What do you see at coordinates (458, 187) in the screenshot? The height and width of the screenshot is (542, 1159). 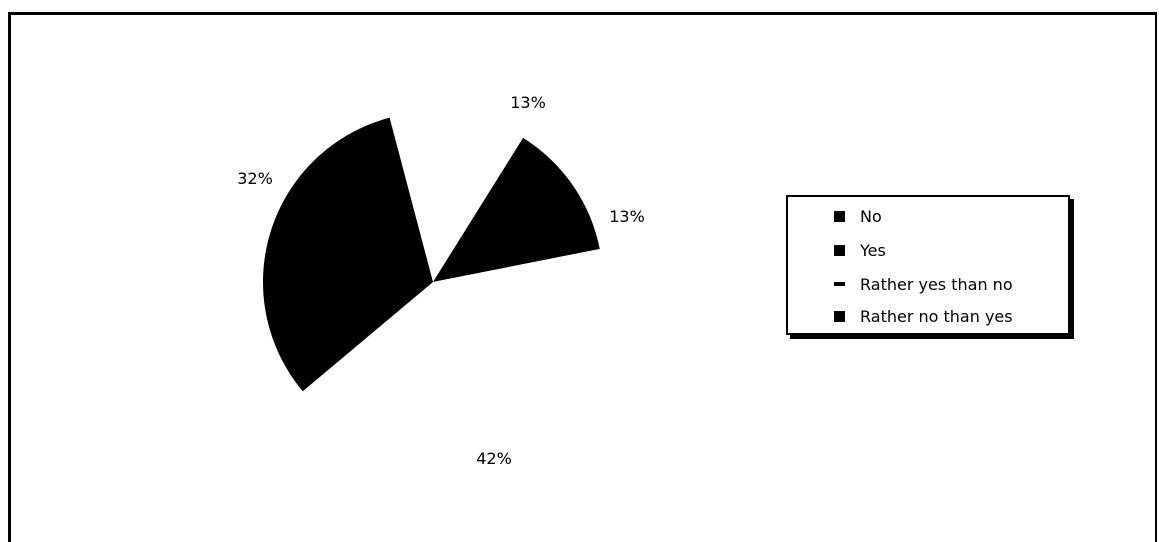 I see `pie-slice-no` at bounding box center [458, 187].